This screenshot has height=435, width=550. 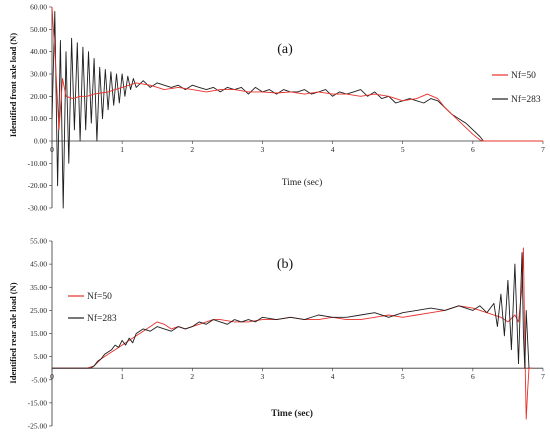 What do you see at coordinates (543, 149) in the screenshot?
I see `panel-a-xtick-label: 7` at bounding box center [543, 149].